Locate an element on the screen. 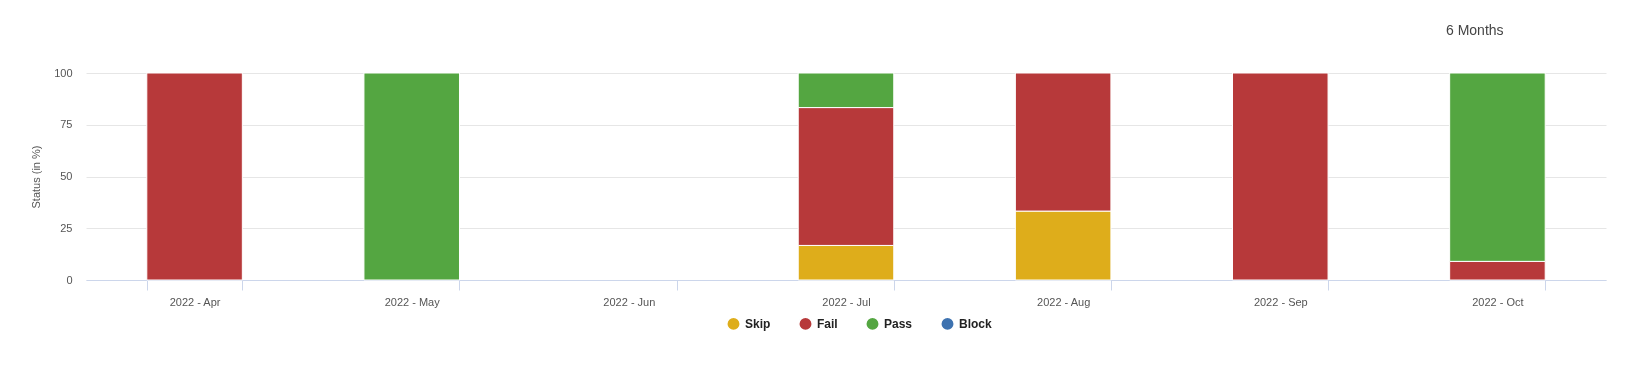  legend-label: Fail is located at coordinates (827, 323).